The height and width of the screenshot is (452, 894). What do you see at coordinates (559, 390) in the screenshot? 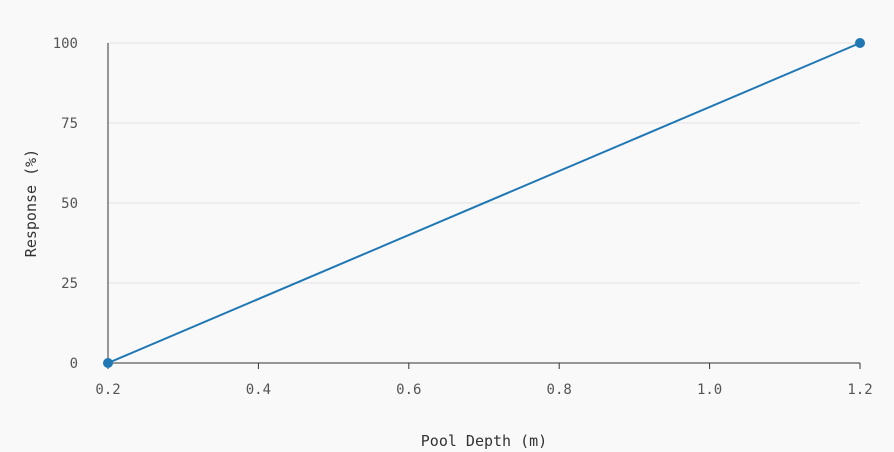
I see `x-tick-label: 0.8` at bounding box center [559, 390].